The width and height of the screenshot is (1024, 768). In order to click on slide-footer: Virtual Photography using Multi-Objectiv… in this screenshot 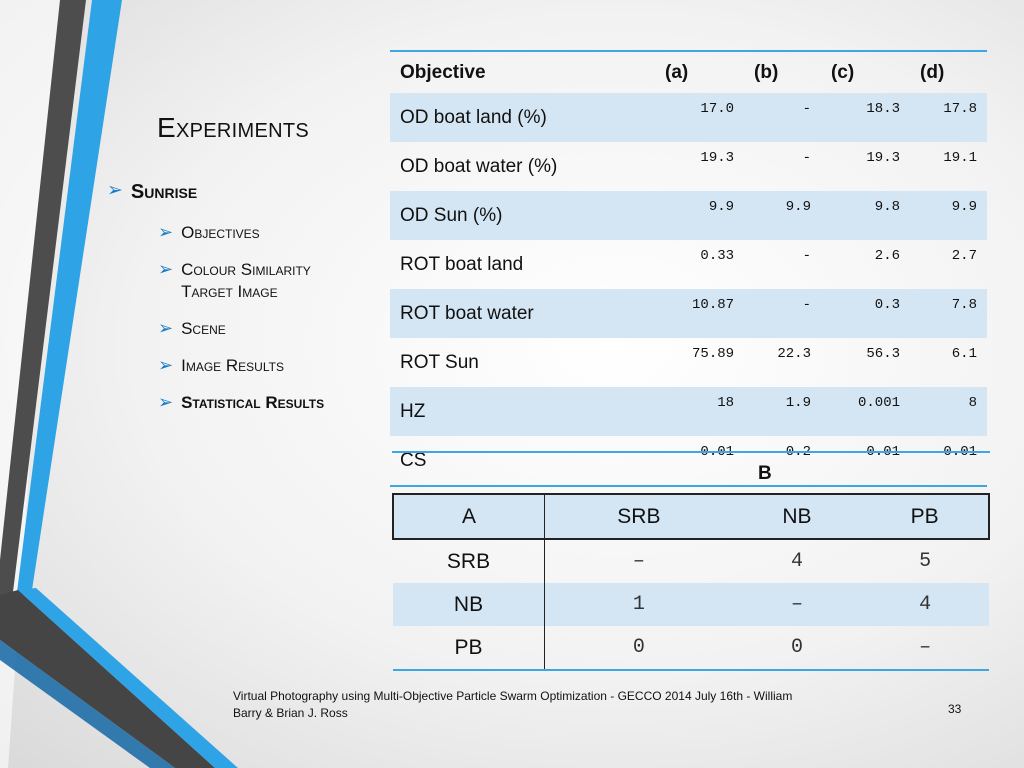, I will do `click(513, 704)`.